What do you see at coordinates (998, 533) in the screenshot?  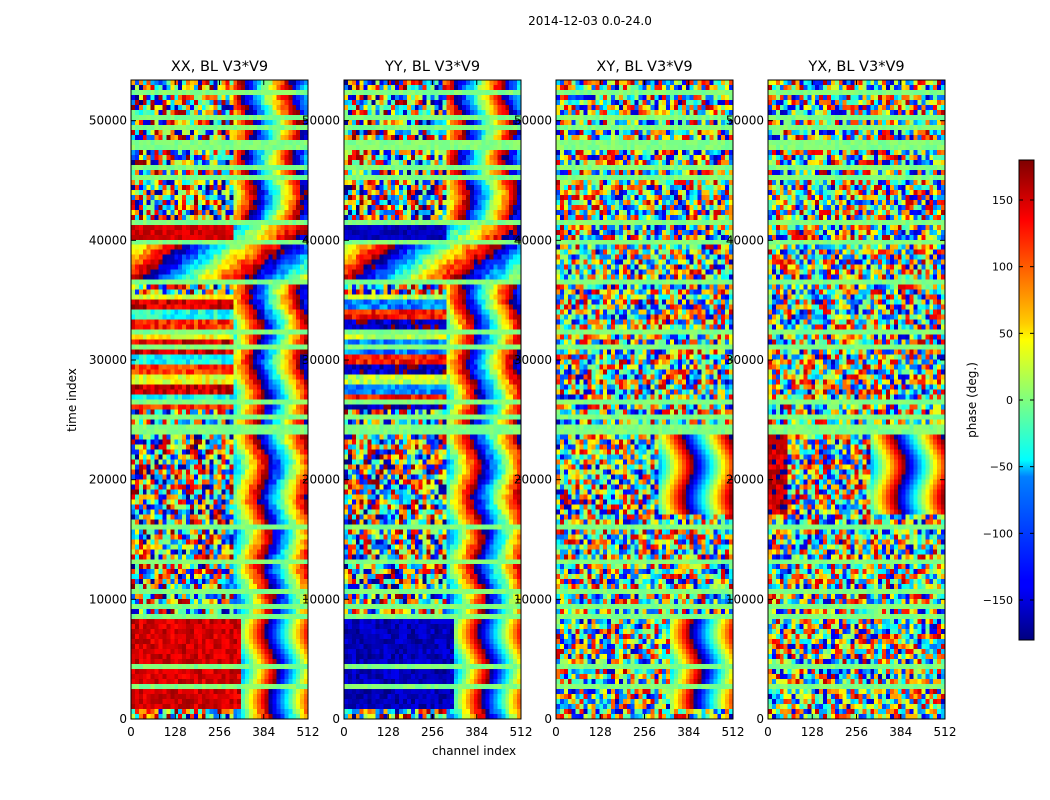 I see `colorbar-tick-label: −100` at bounding box center [998, 533].